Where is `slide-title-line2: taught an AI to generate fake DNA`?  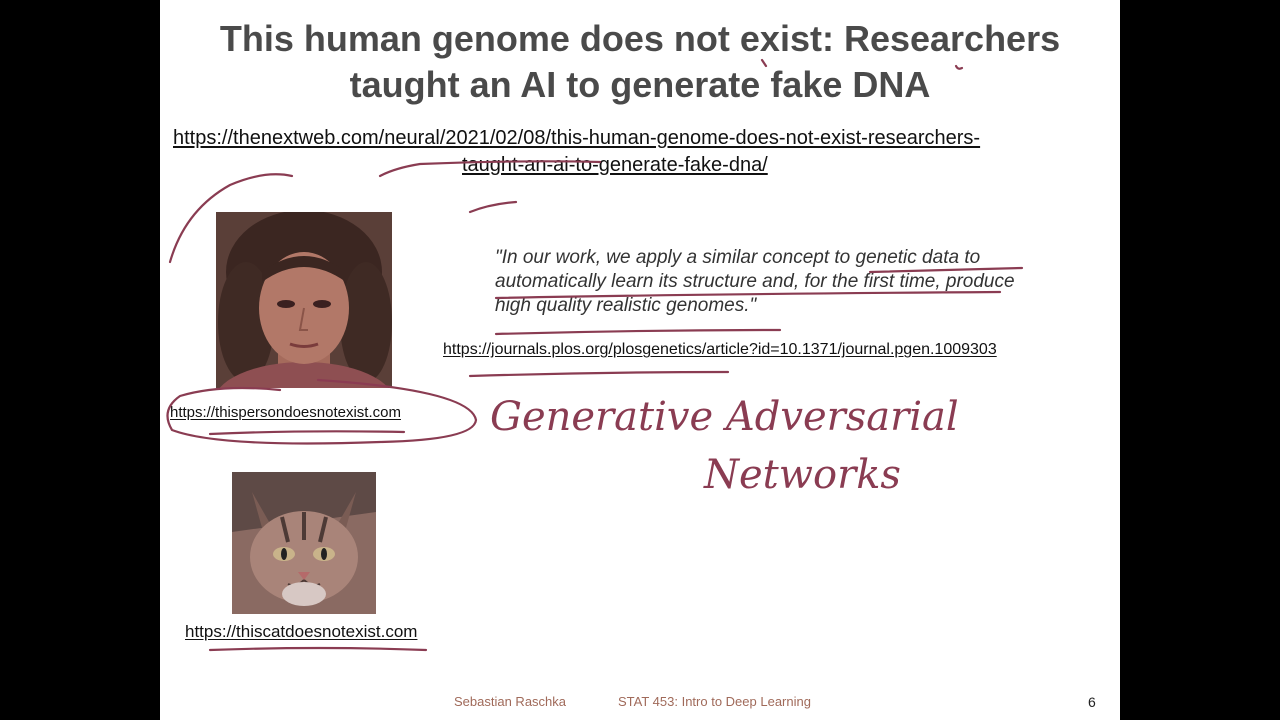 slide-title-line2: taught an AI to generate fake DNA is located at coordinates (640, 84).